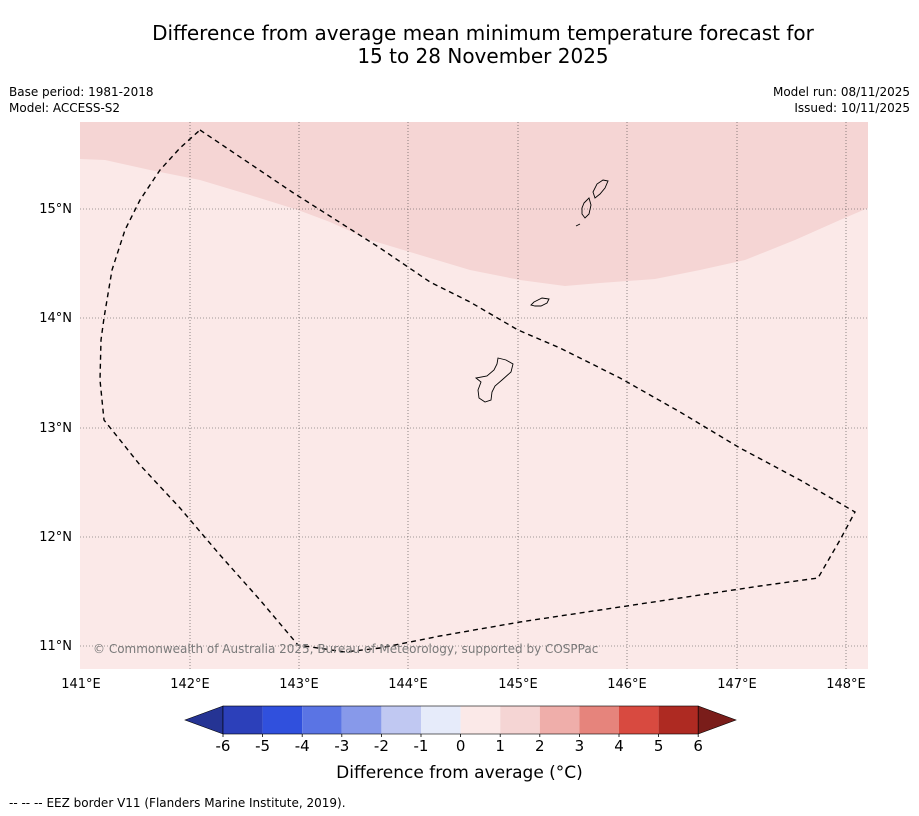 The width and height of the screenshot is (919, 816). I want to click on colorbar-tick-label: -2, so click(381, 746).